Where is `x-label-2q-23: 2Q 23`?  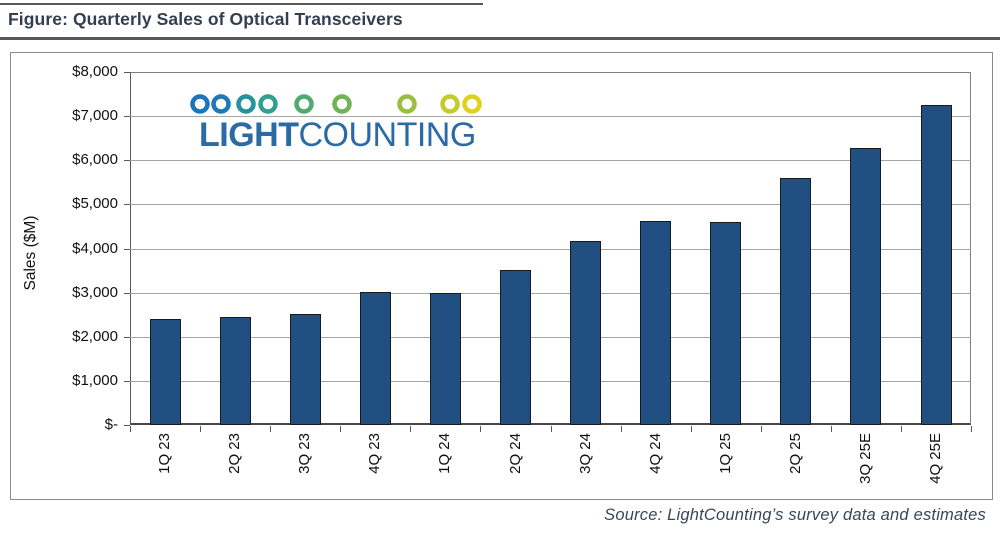
x-label-2q-23: 2Q 23 is located at coordinates (235, 453).